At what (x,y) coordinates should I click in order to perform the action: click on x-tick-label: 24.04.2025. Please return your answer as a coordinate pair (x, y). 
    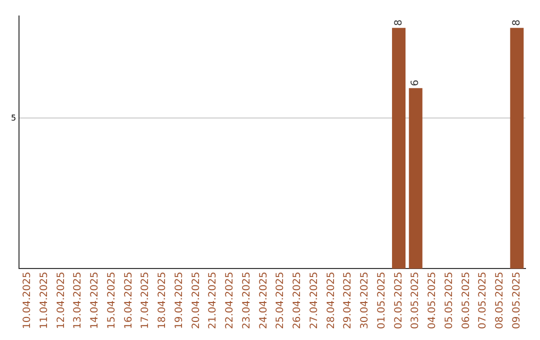
    Looking at the image, I should click on (264, 301).